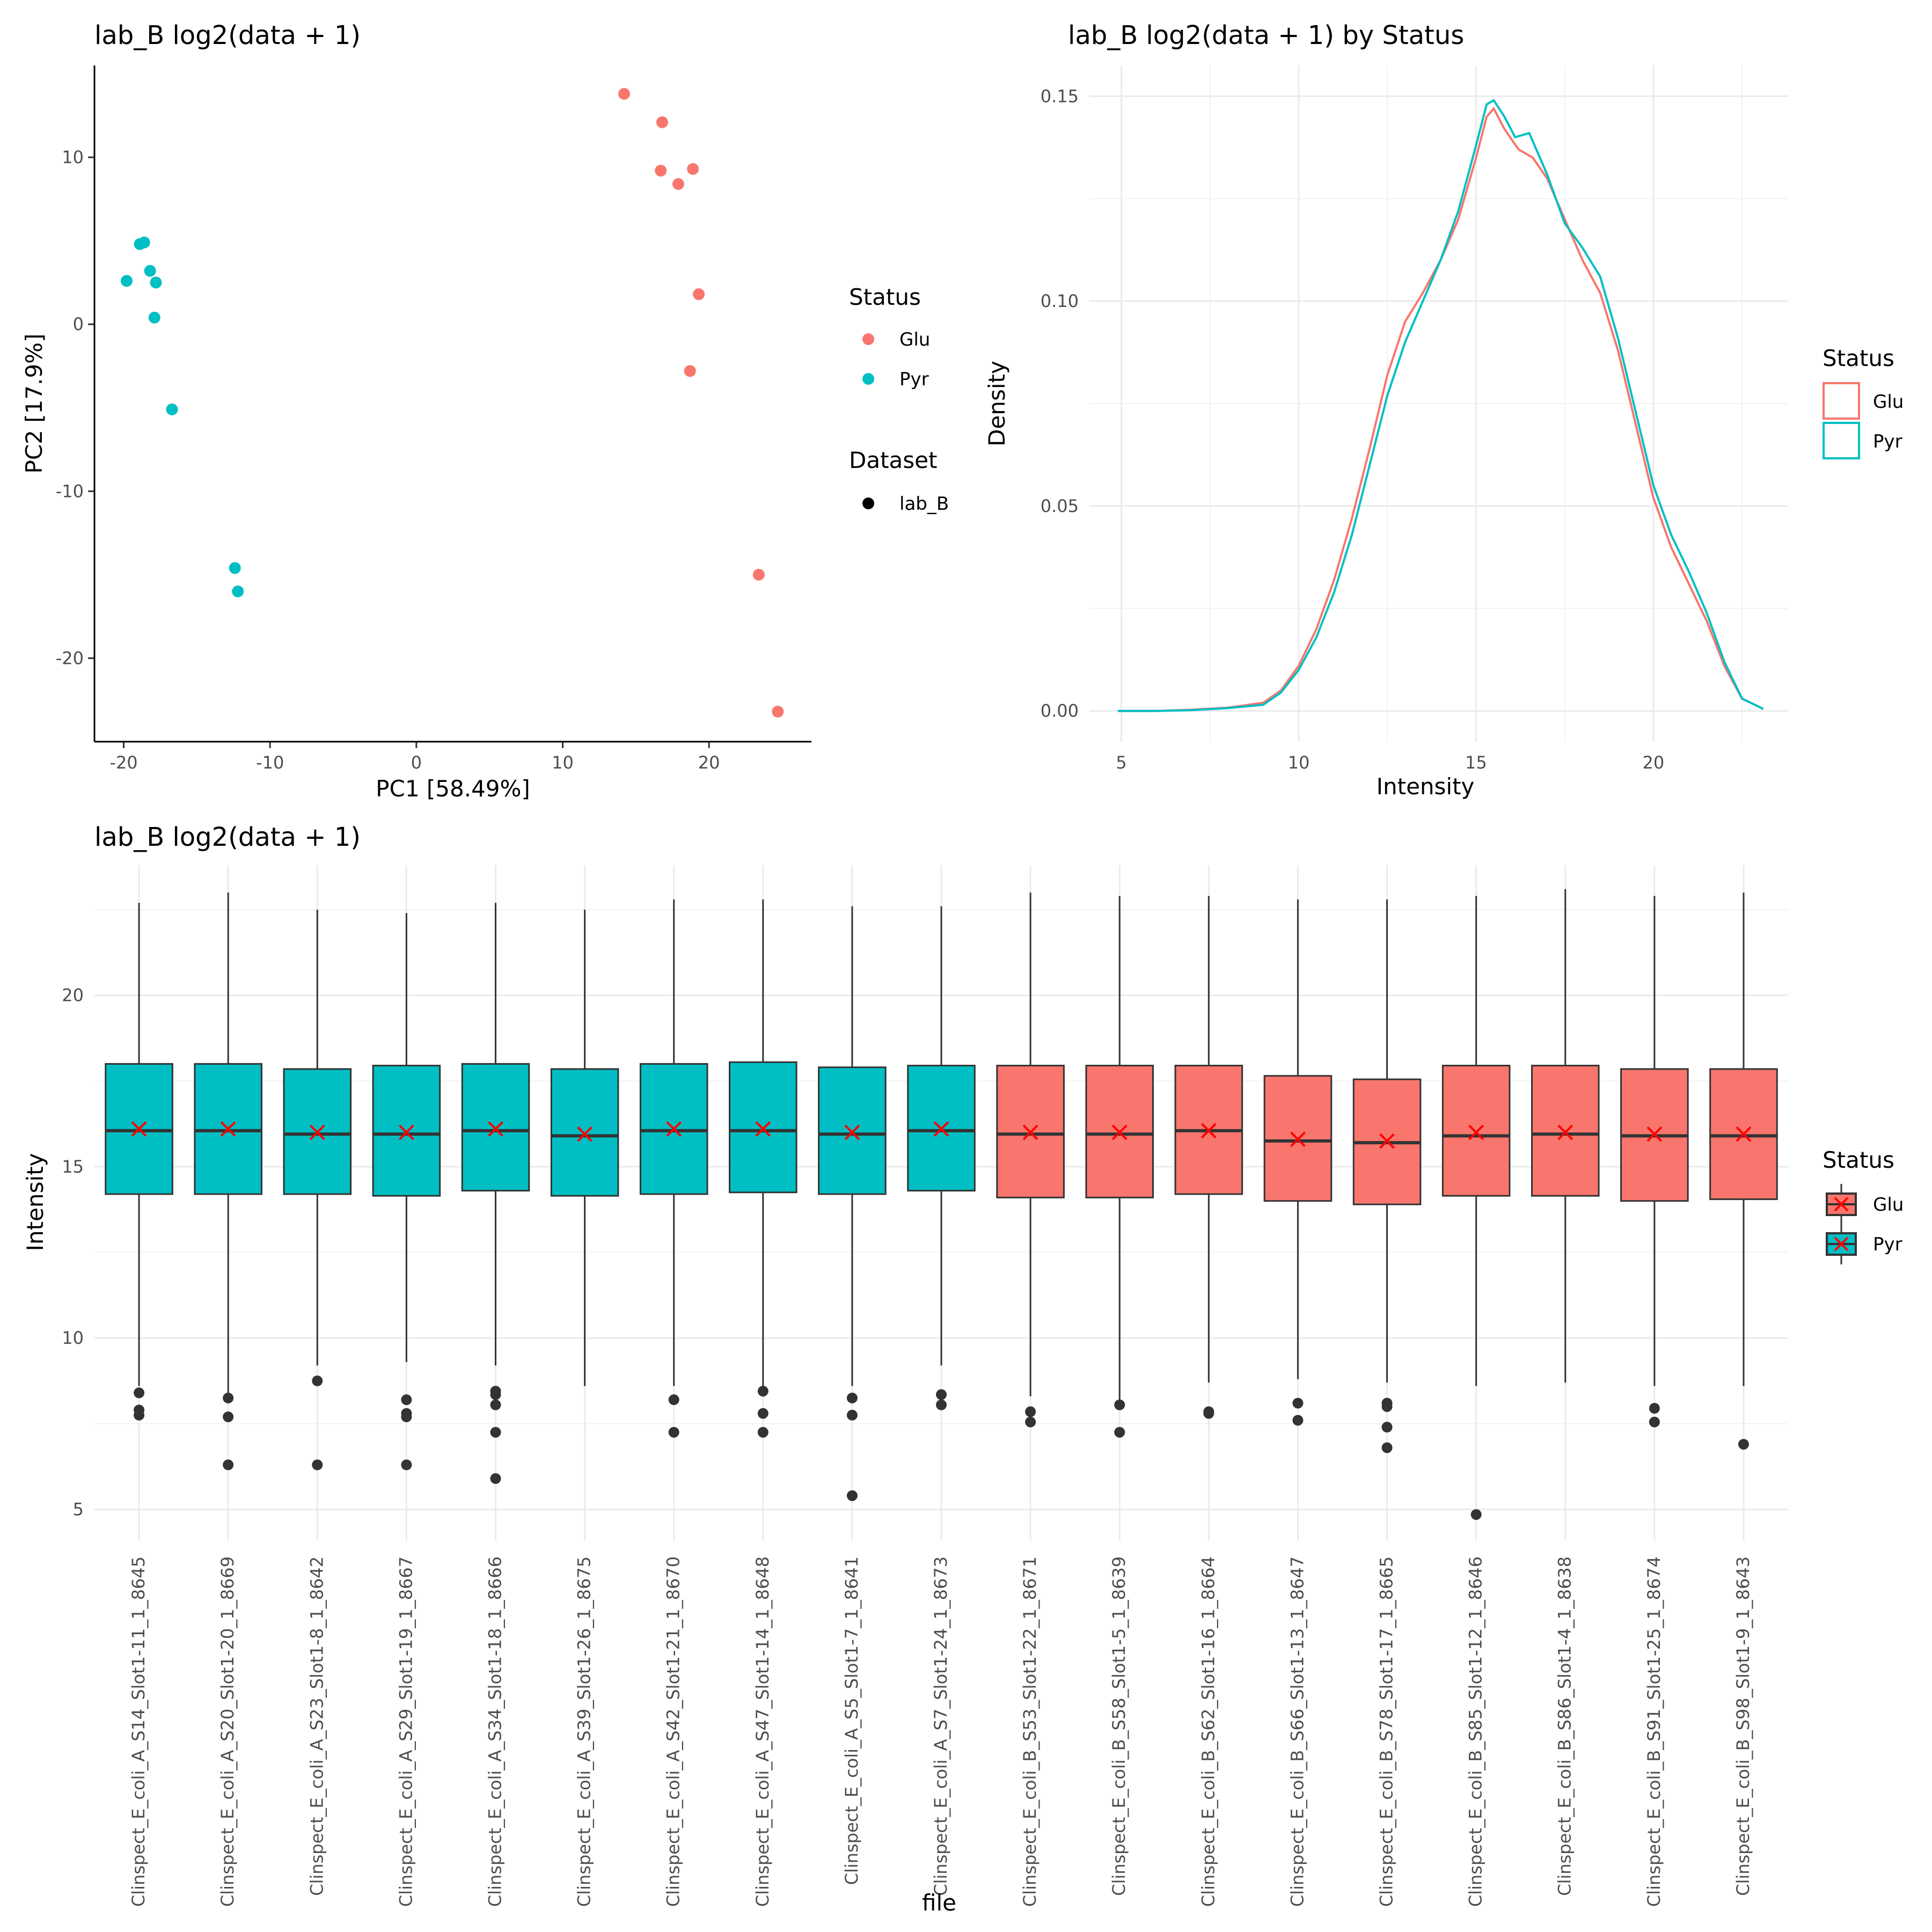 The height and width of the screenshot is (1932, 1932). I want to click on pca-y-axis-title: PC2 [17.9%], so click(34, 404).